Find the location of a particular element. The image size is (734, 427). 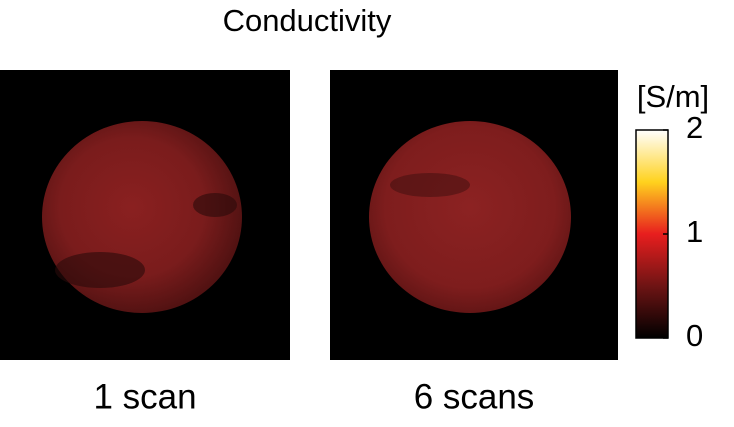

colorbar-tick-label: 2 is located at coordinates (694, 127).